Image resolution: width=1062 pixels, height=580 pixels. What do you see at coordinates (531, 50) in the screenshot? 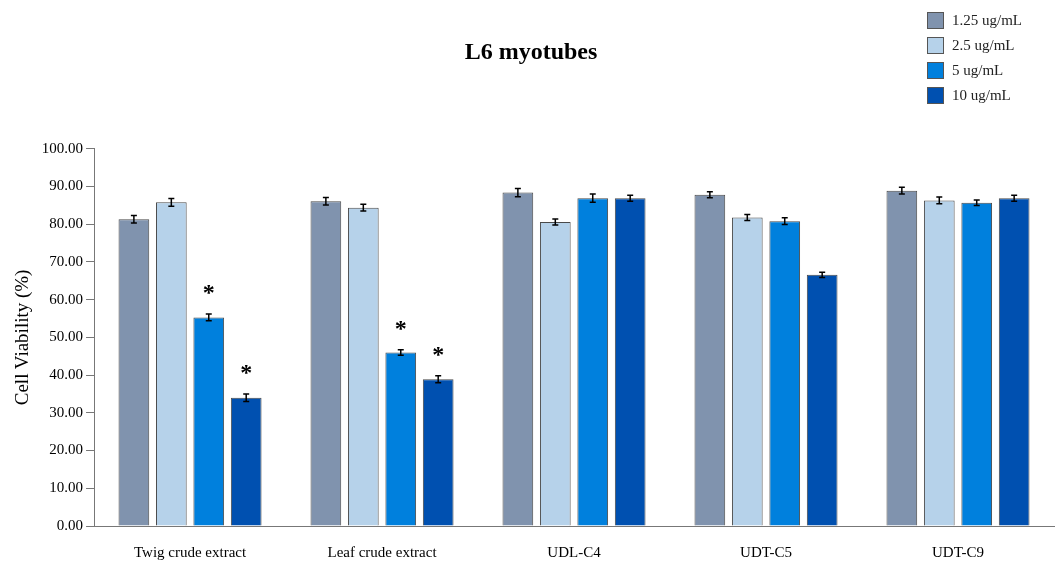
I see `chart-title: L6 myotubes` at bounding box center [531, 50].